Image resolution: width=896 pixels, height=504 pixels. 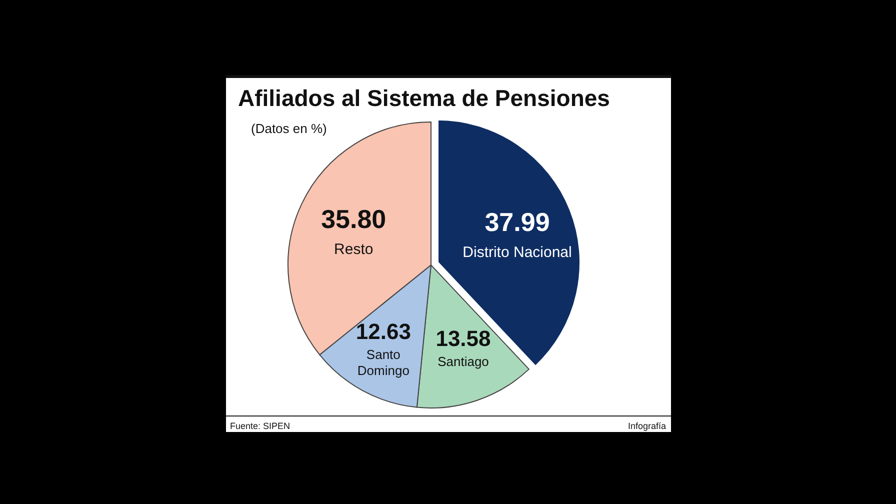 What do you see at coordinates (517, 252) in the screenshot?
I see `slice-label: Distrito Nacional` at bounding box center [517, 252].